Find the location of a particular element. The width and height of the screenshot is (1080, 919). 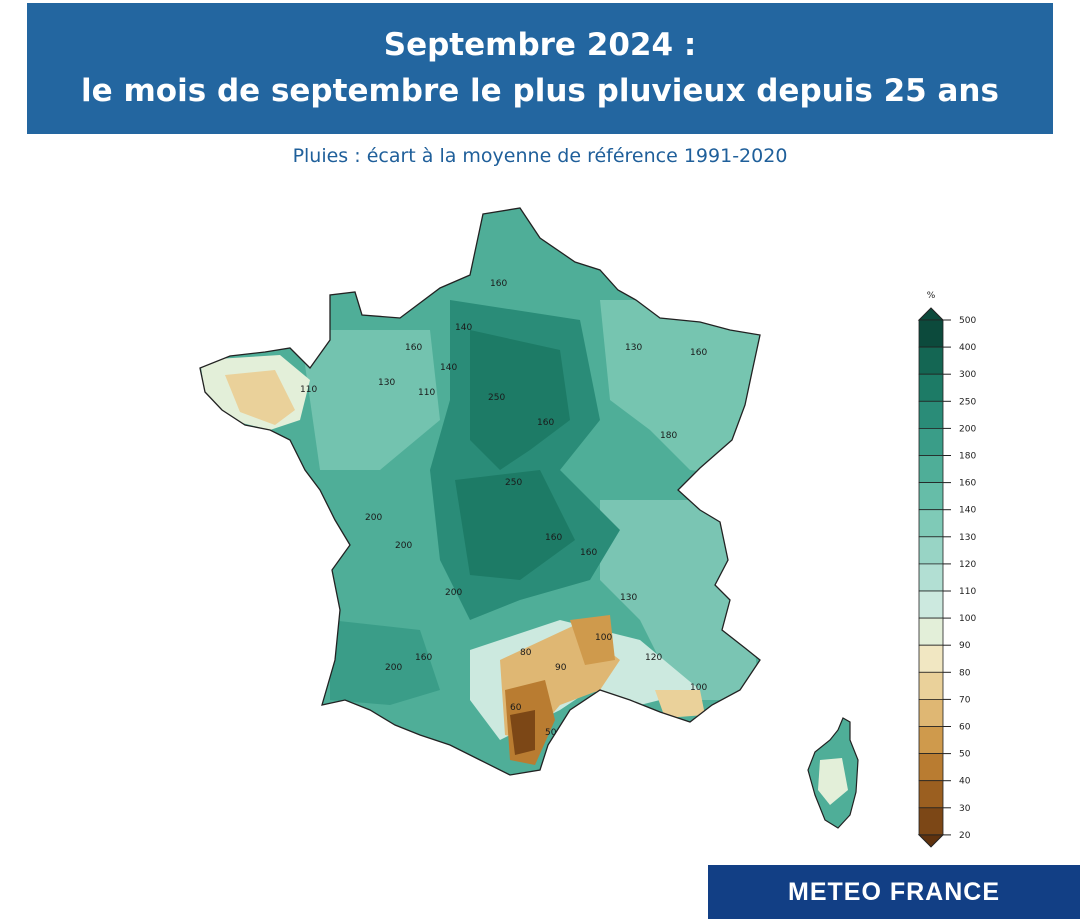

legend-tick-label: 200 is located at coordinates (967, 429).